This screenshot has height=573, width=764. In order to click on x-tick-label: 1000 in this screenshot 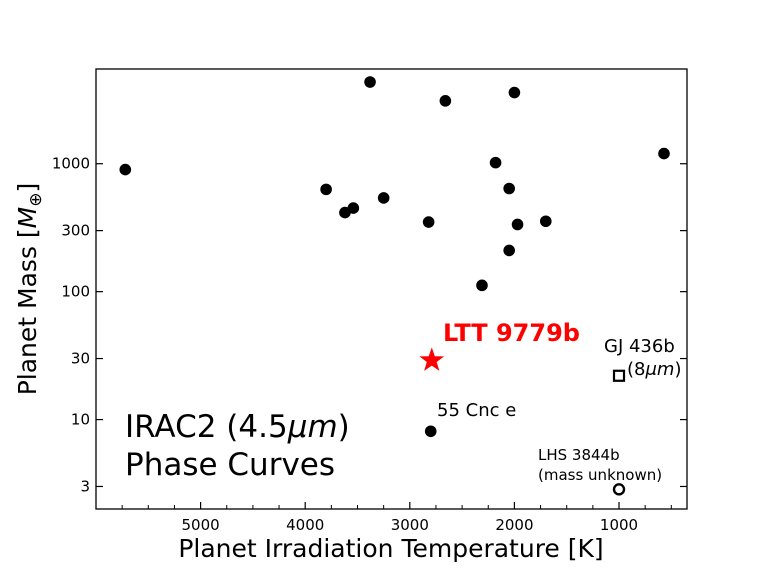, I will do `click(619, 525)`.